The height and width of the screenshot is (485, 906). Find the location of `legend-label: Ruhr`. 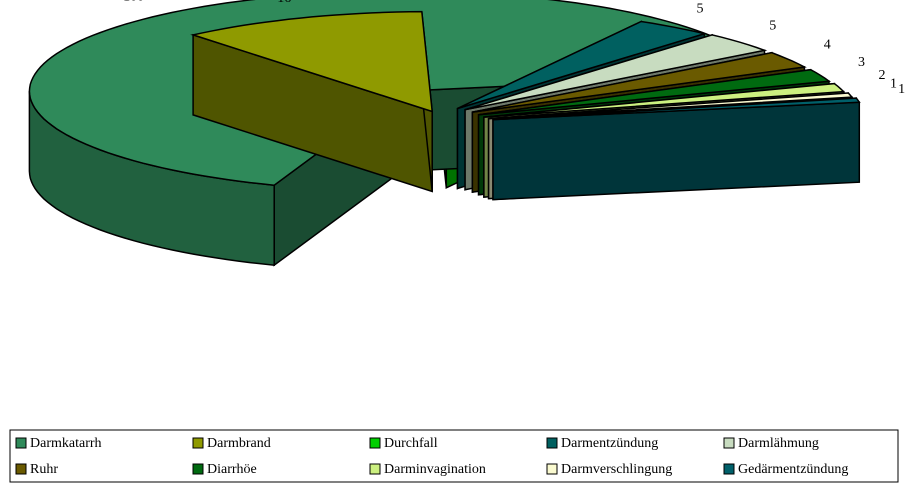

legend-label: Ruhr is located at coordinates (44, 469).